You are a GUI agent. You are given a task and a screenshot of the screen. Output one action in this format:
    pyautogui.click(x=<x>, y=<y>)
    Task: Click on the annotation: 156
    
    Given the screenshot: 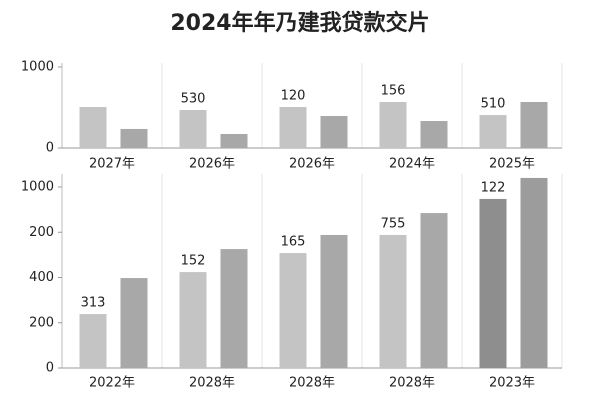 What is the action you would take?
    pyautogui.click(x=393, y=90)
    